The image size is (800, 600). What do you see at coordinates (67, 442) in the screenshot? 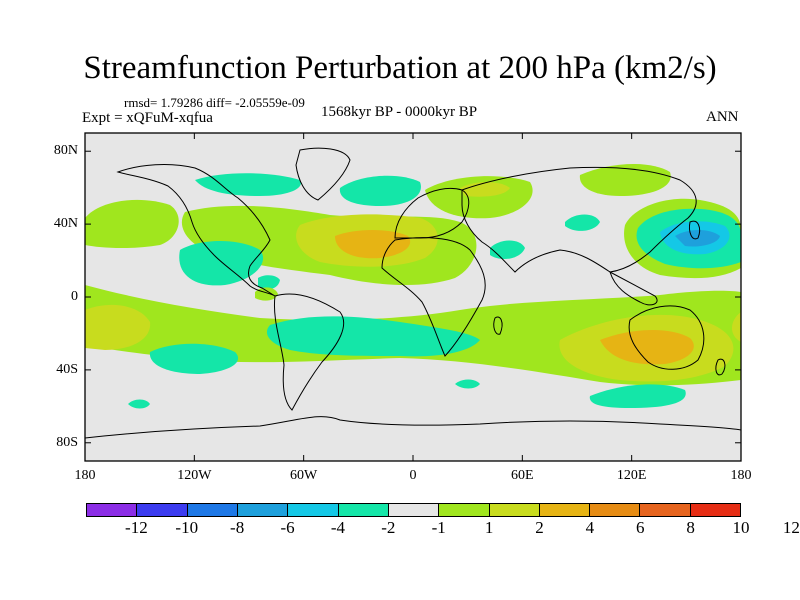
I see `lat-label: 80S` at bounding box center [67, 442].